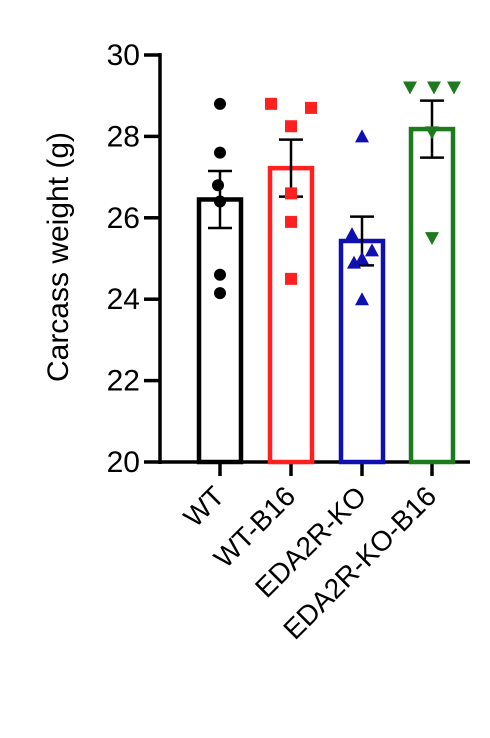  I want to click on y-tick-label: 26, so click(123, 218).